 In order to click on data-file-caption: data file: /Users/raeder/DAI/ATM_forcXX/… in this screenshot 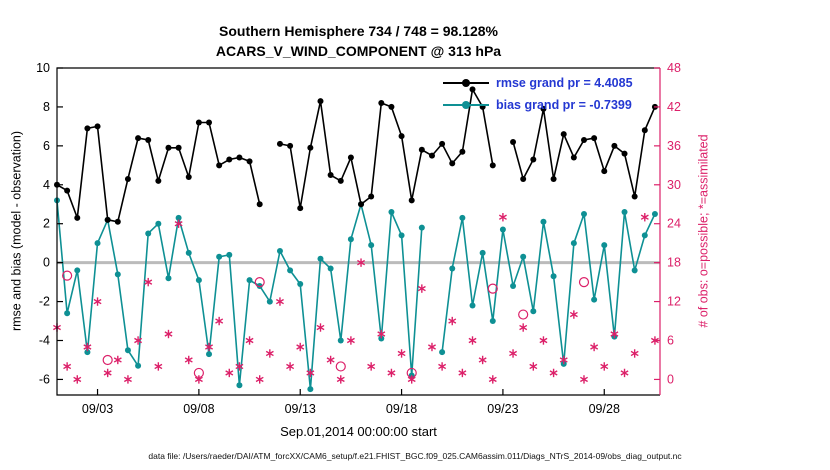, I will do `click(415, 456)`.